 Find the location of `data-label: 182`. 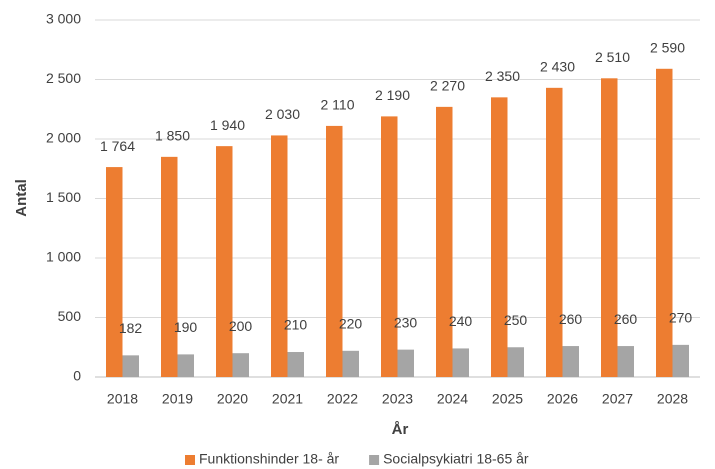

data-label: 182 is located at coordinates (131, 328).